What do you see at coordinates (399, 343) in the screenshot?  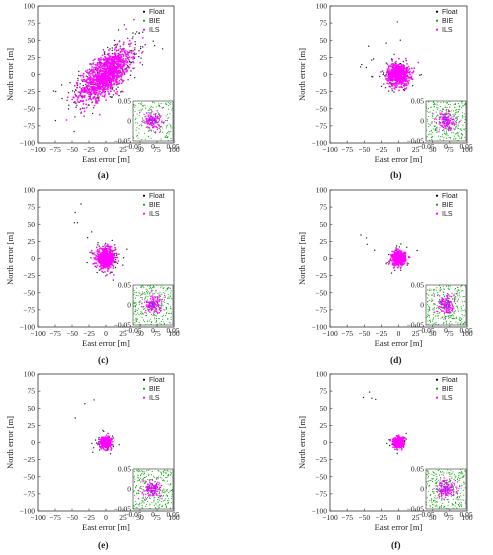 I see `x-axis-label: East error [m]` at bounding box center [399, 343].